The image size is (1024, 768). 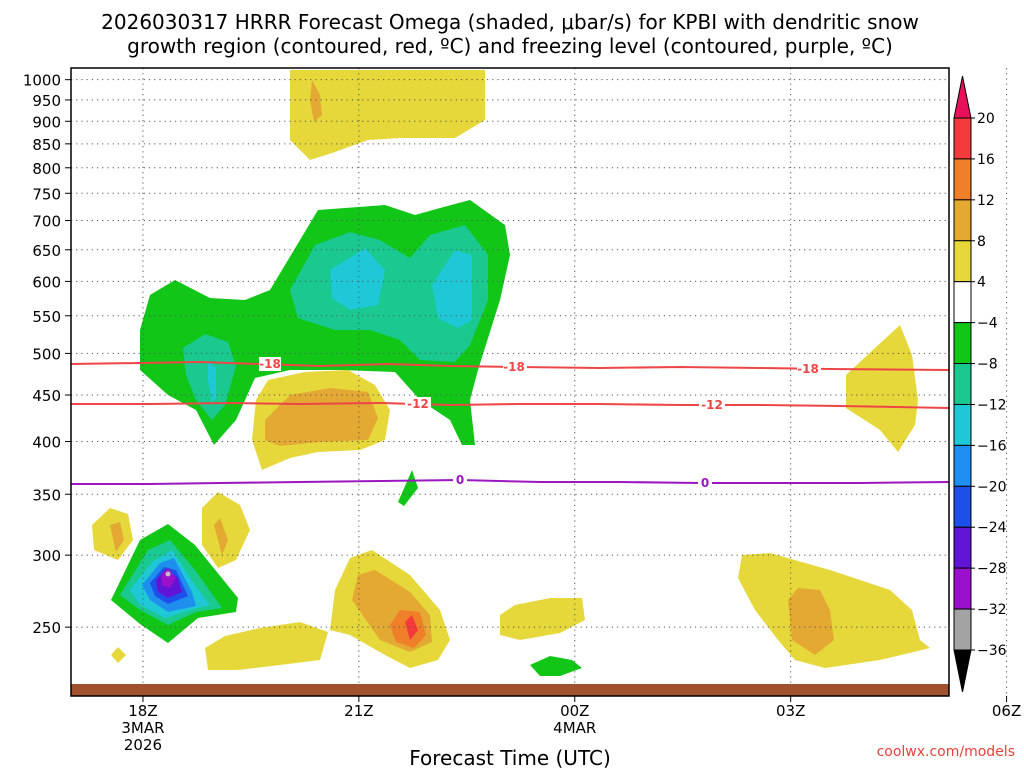 I want to click on colorbar-bottom-arrow, so click(x=962, y=671).